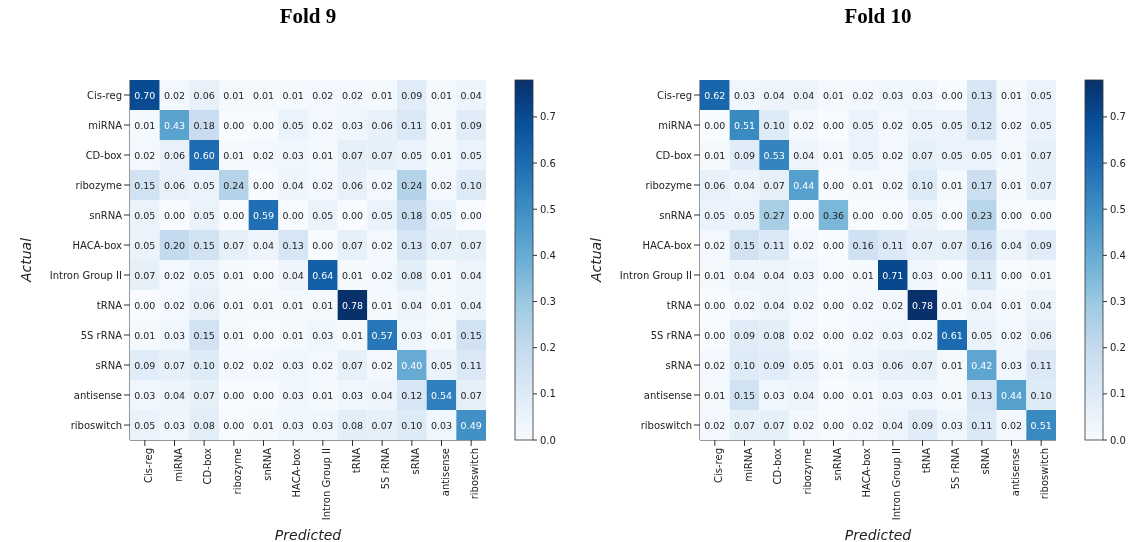 The width and height of the screenshot is (1130, 542). I want to click on y-tick-label: ribozyme, so click(98, 185).